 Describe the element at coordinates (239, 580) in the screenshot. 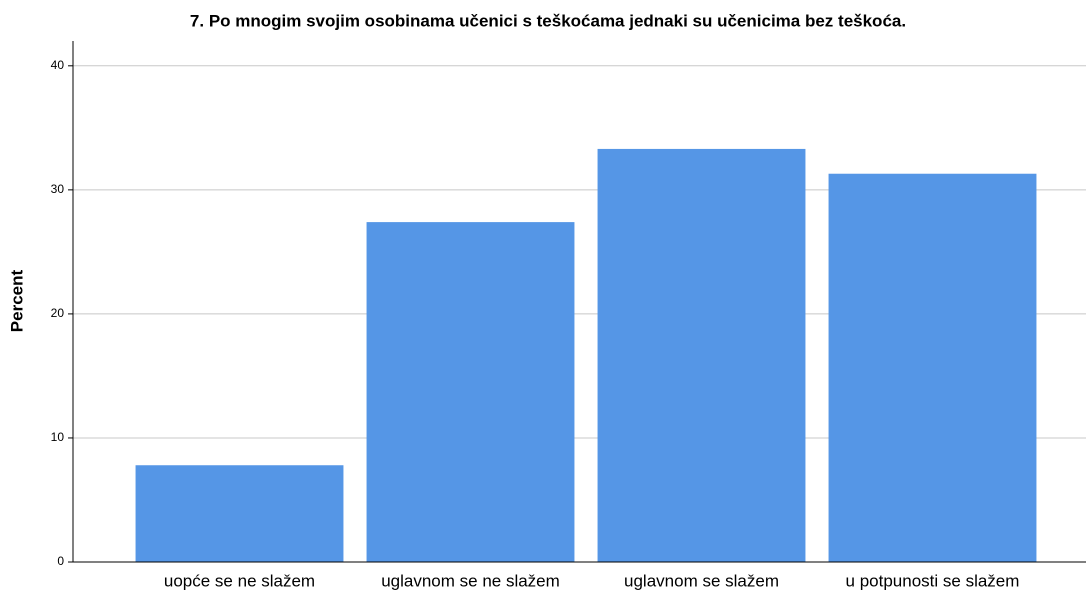

I see `x-tick-label: uopće se ne slažem` at that location.